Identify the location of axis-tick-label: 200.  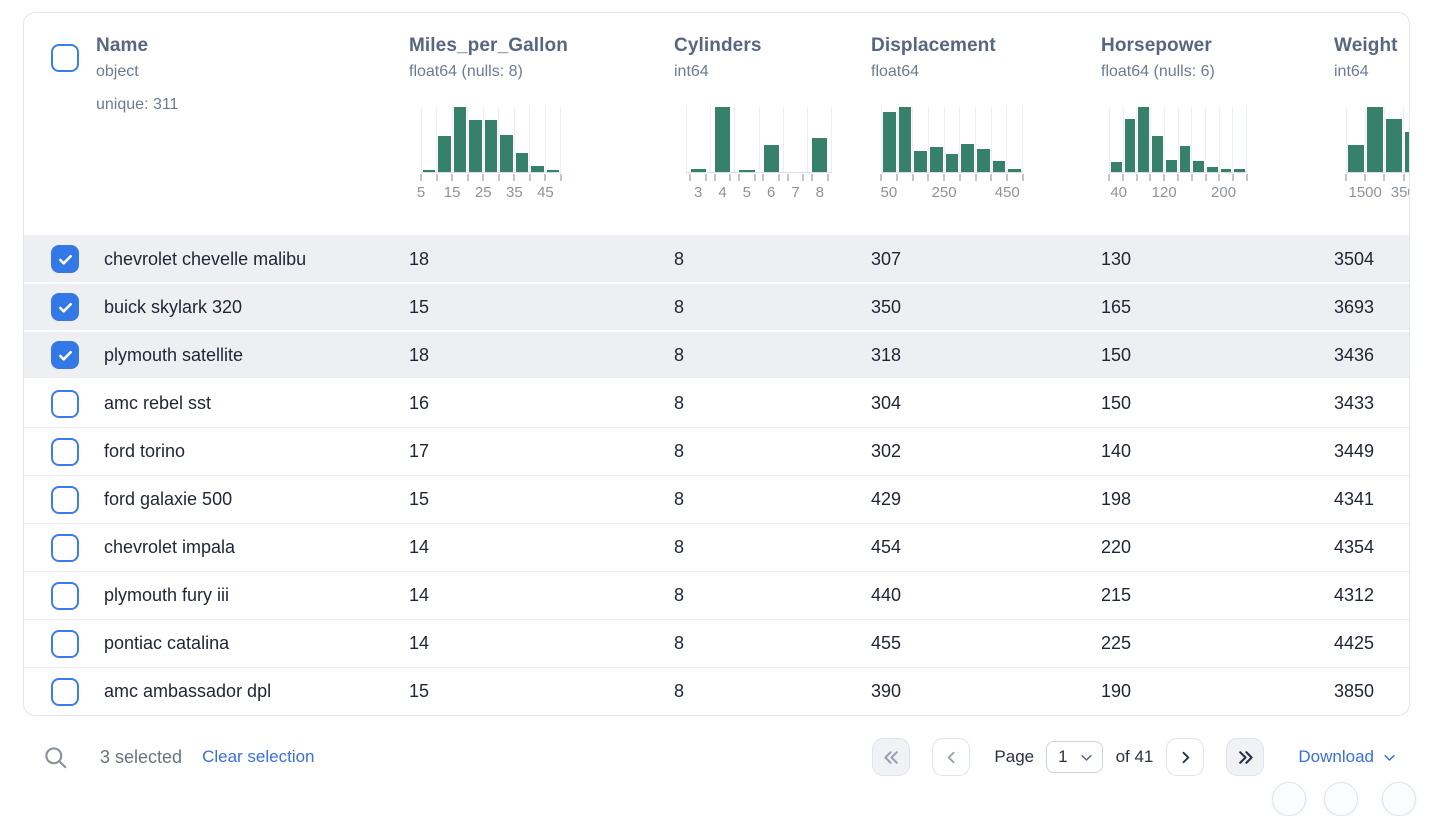
(1224, 192).